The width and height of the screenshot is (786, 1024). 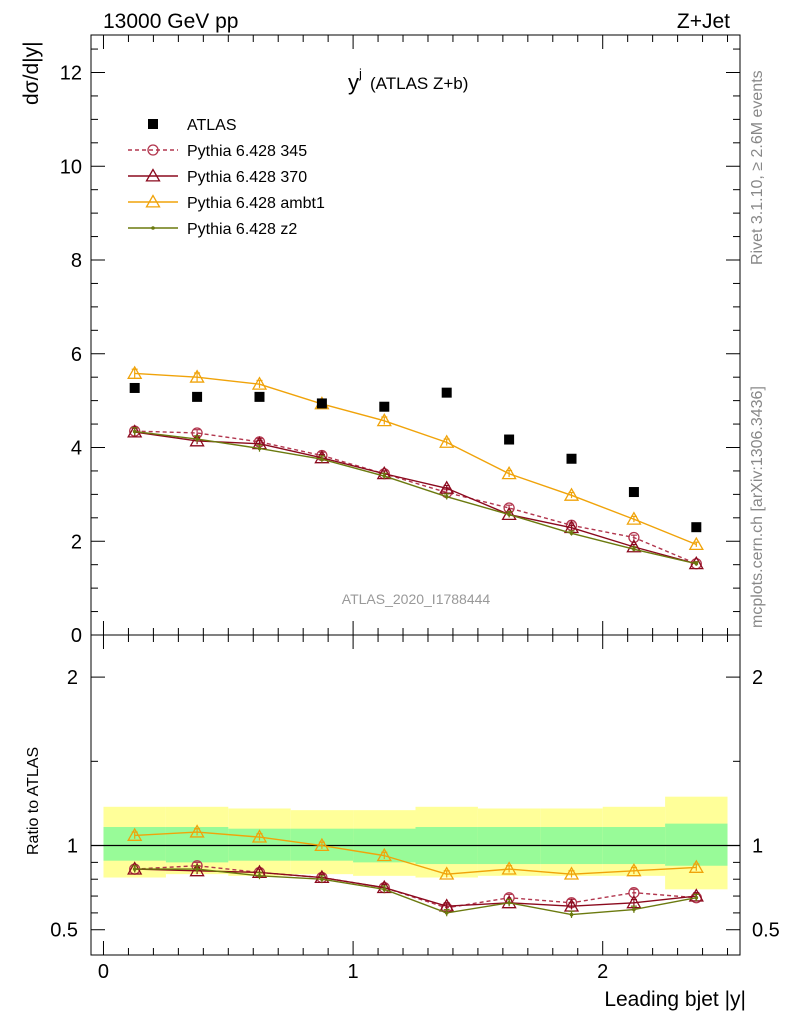 What do you see at coordinates (256, 203) in the screenshot?
I see `legend-label-pythia-6-428-ambt1: Pythia 6.428 ambt1` at bounding box center [256, 203].